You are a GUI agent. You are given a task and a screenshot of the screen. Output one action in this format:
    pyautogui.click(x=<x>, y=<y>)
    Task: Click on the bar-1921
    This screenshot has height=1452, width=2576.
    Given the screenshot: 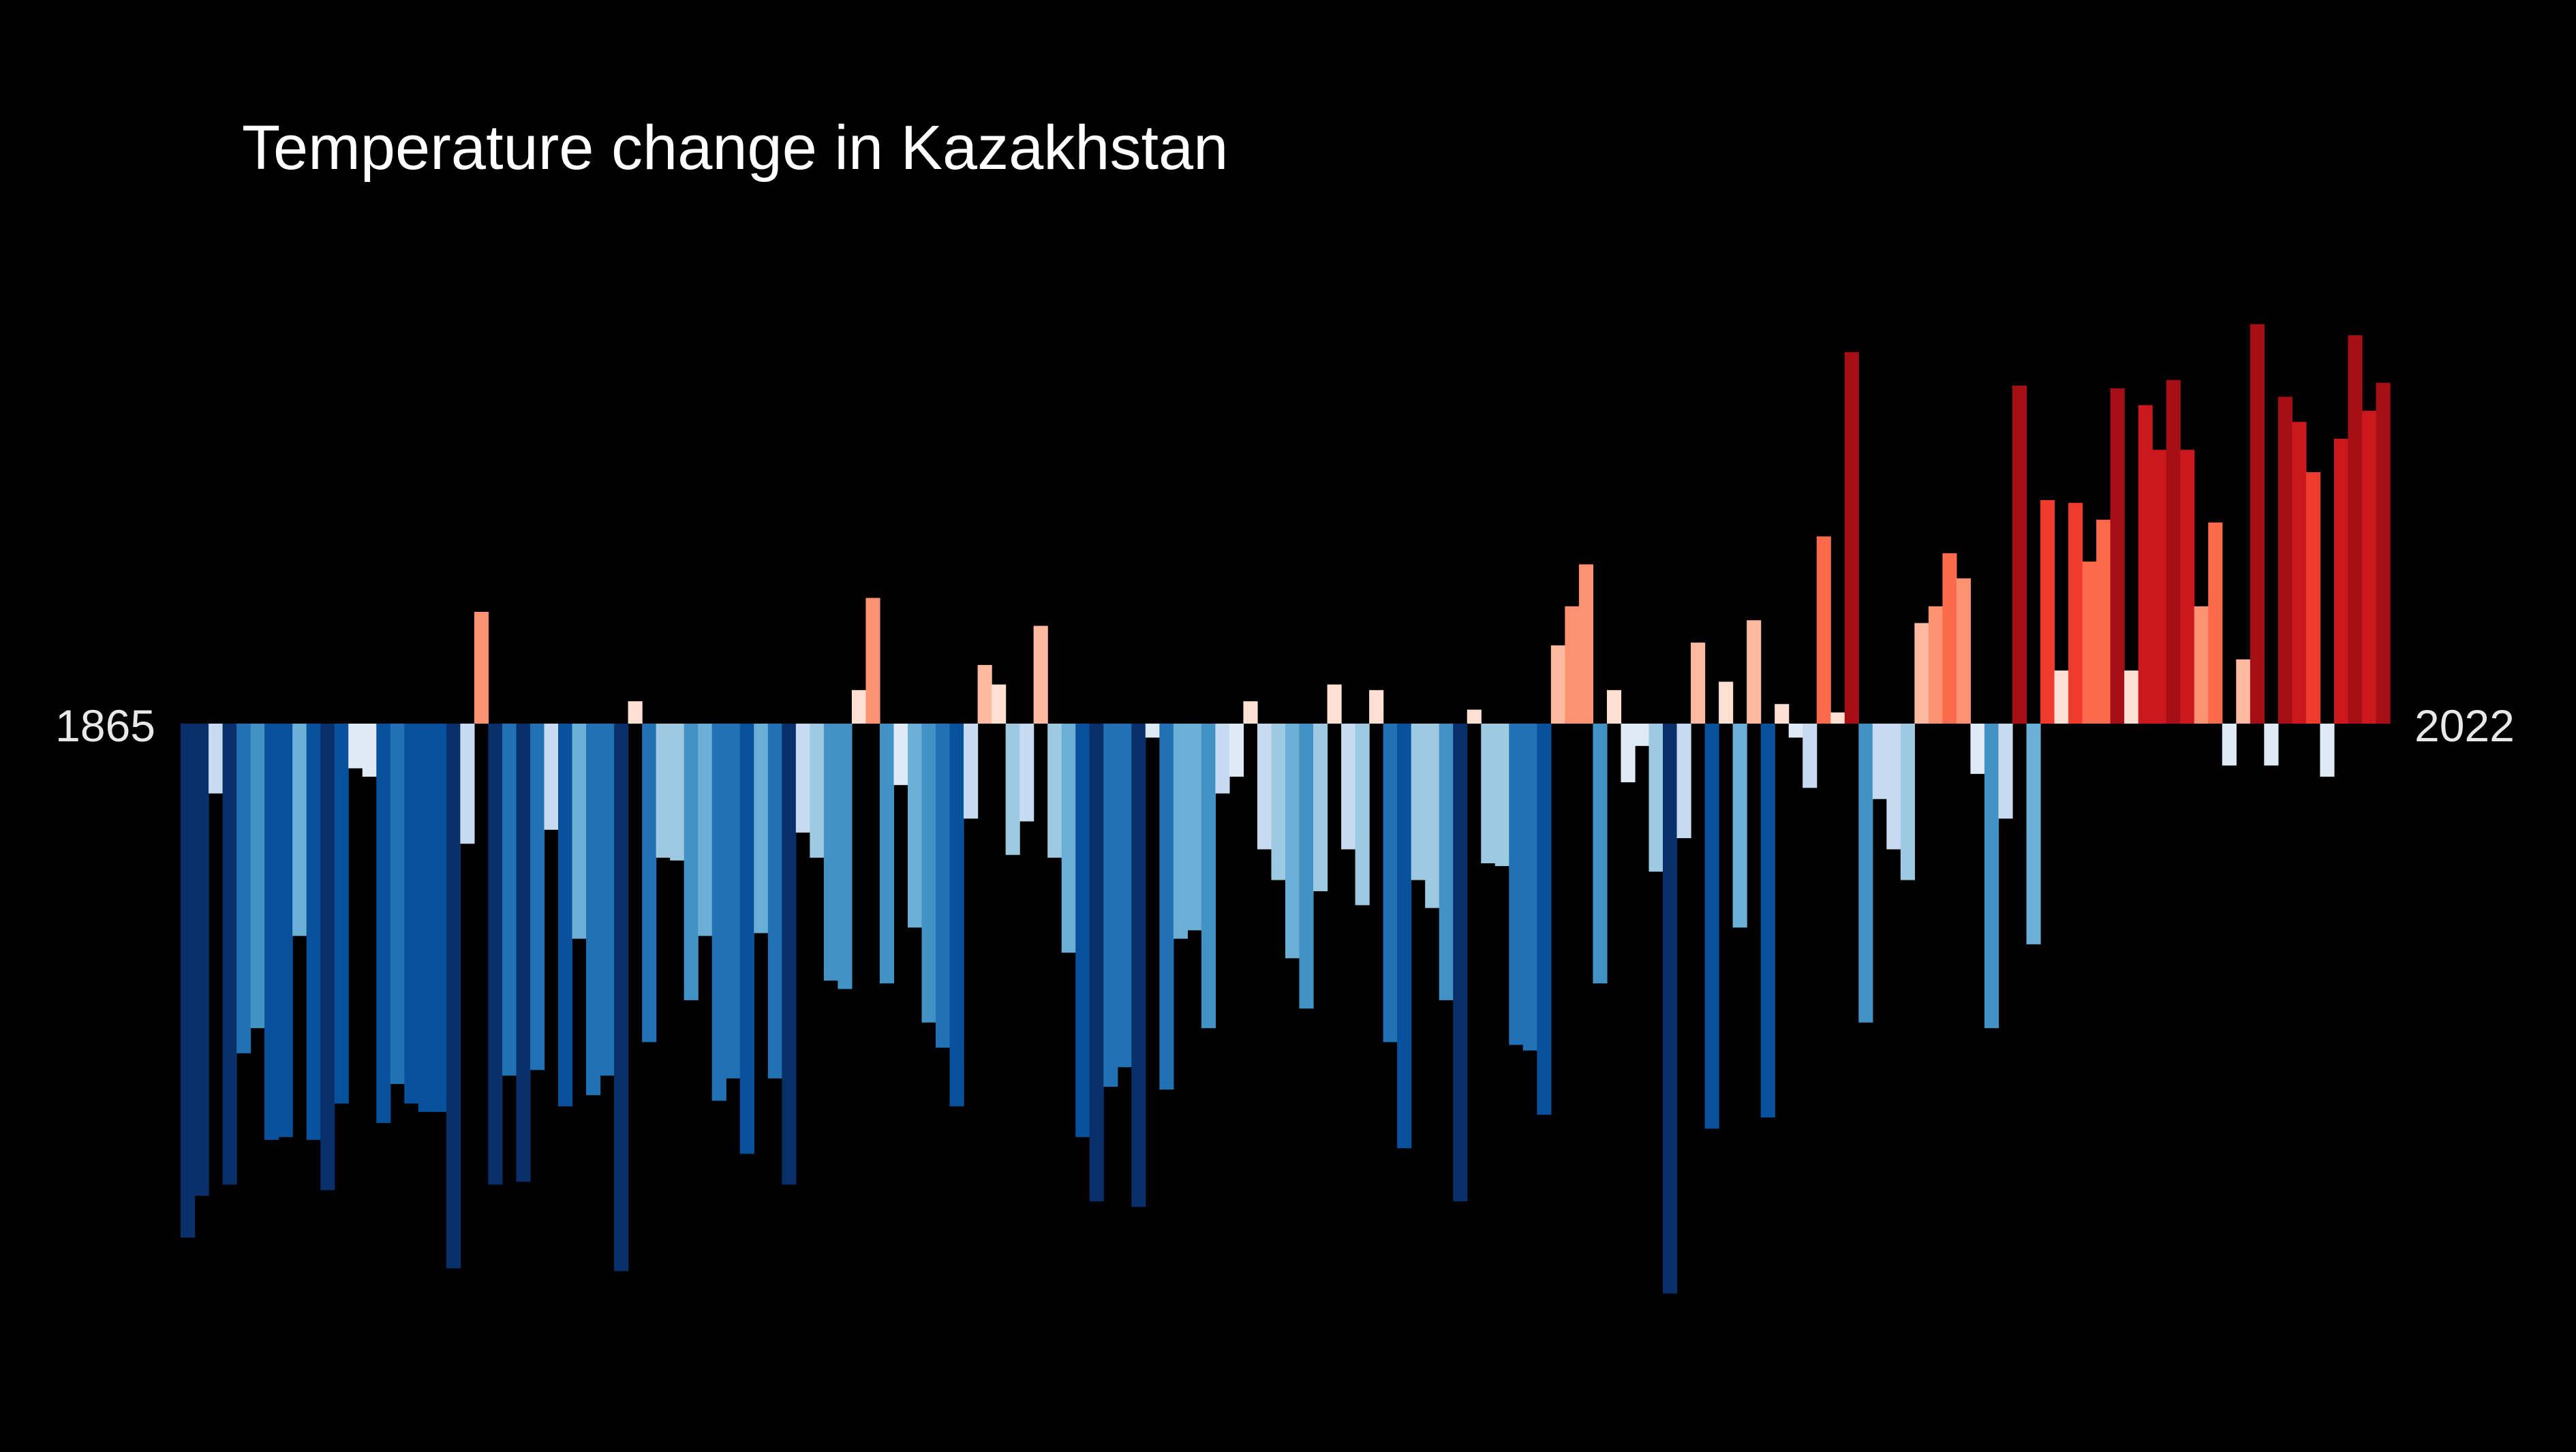 What is the action you would take?
    pyautogui.click(x=972, y=771)
    